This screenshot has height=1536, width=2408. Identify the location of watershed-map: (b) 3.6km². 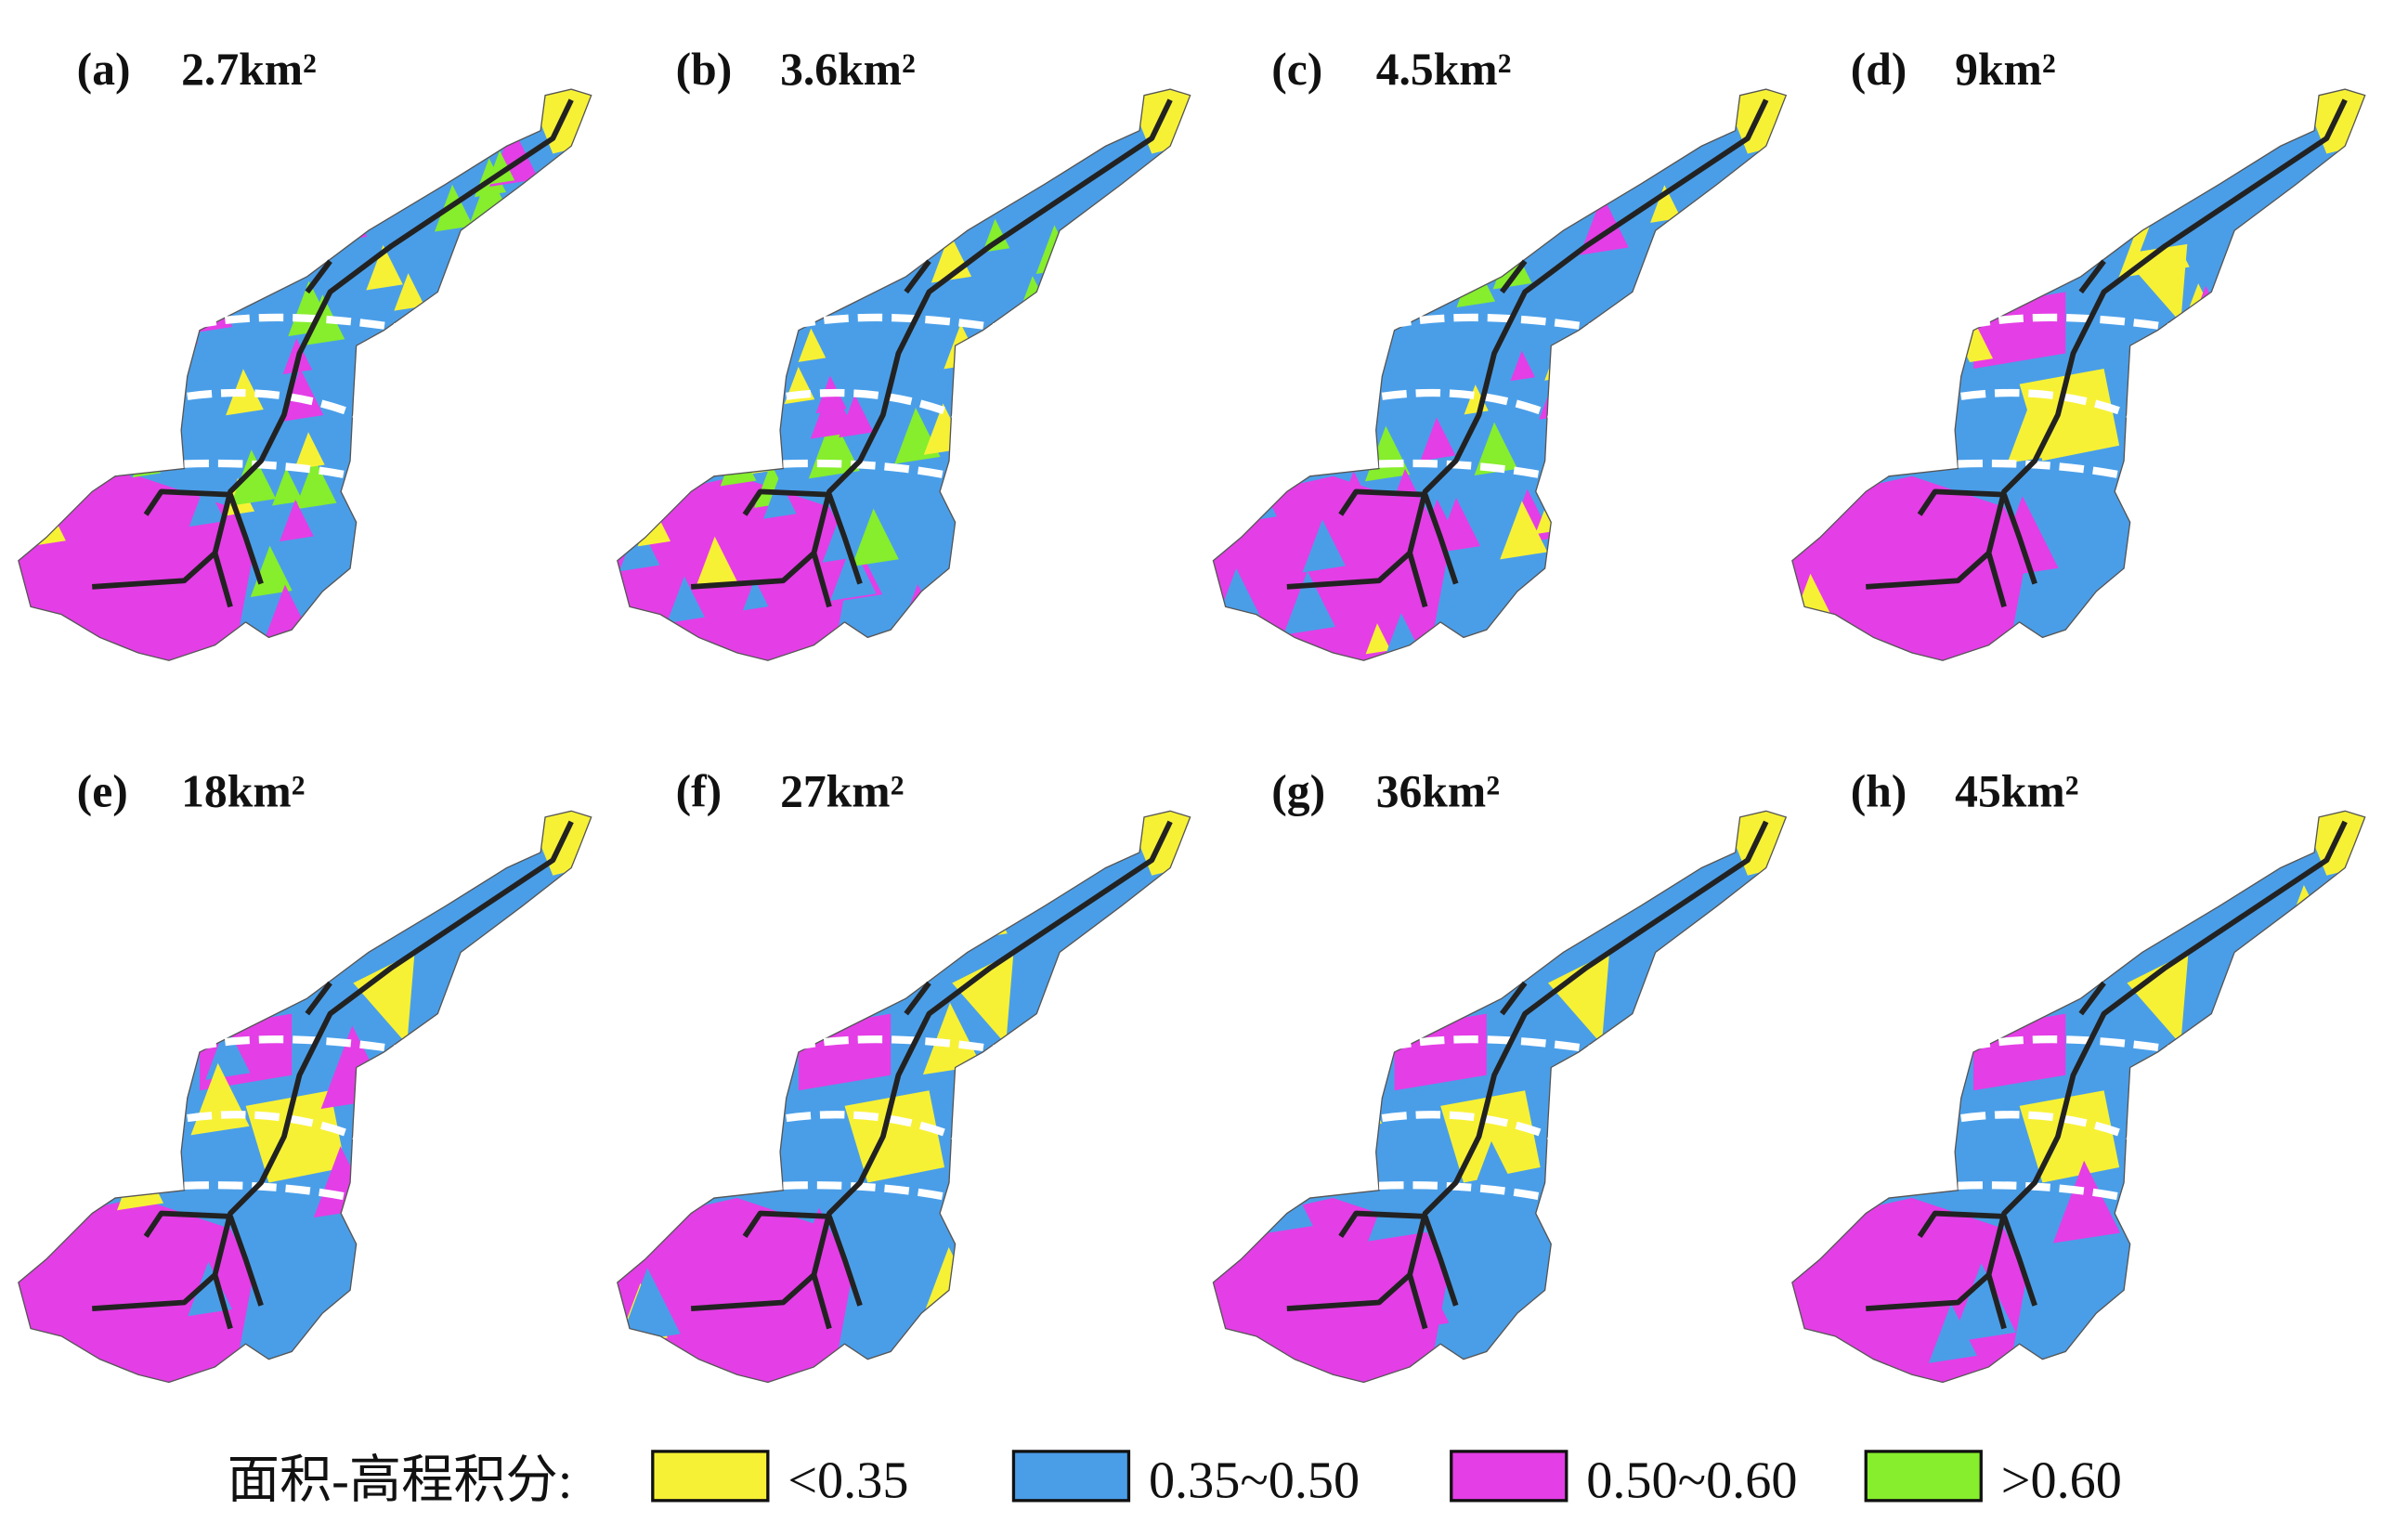
(904, 352).